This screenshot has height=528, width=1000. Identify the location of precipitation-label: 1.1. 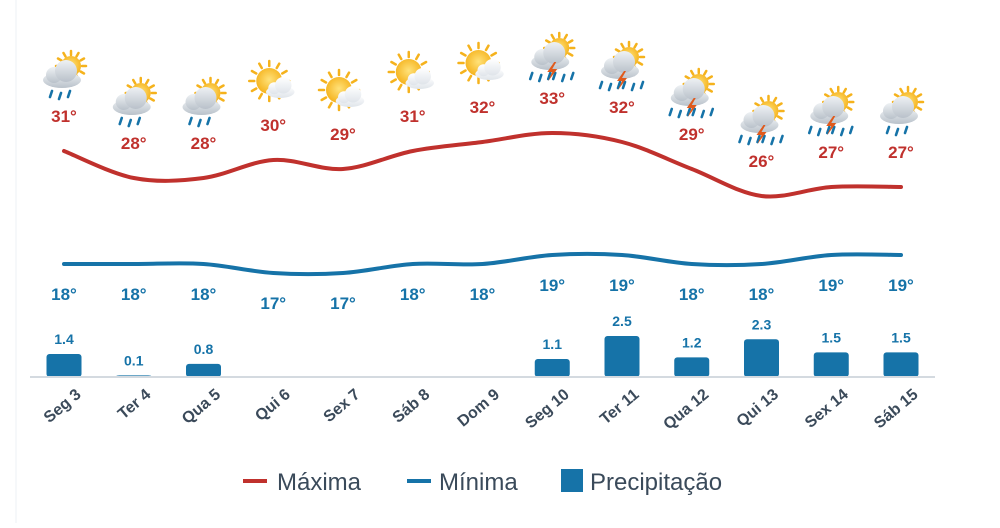
(553, 344).